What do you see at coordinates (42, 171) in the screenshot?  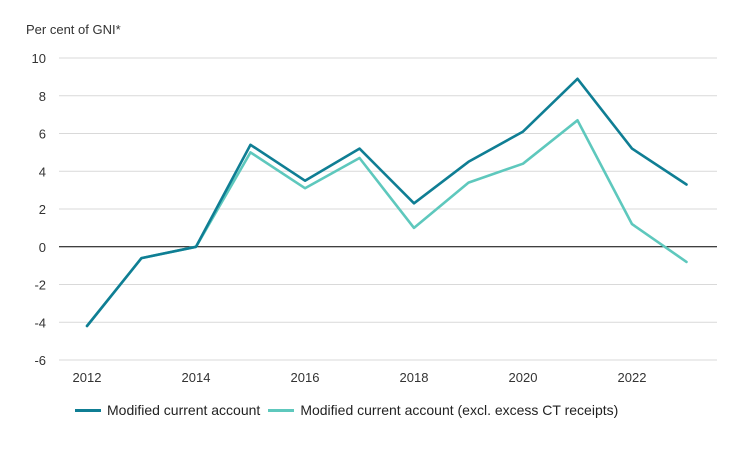 I see `y-tick-label: 4` at bounding box center [42, 171].